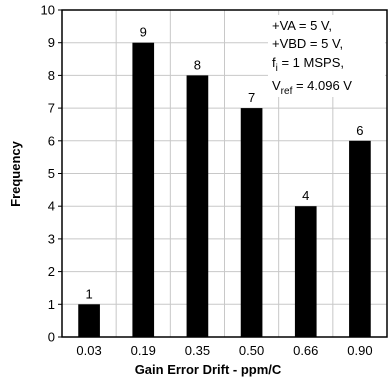 The image size is (392, 384). Describe the element at coordinates (51, 42) in the screenshot. I see `y-tick-label-9: 9` at that location.